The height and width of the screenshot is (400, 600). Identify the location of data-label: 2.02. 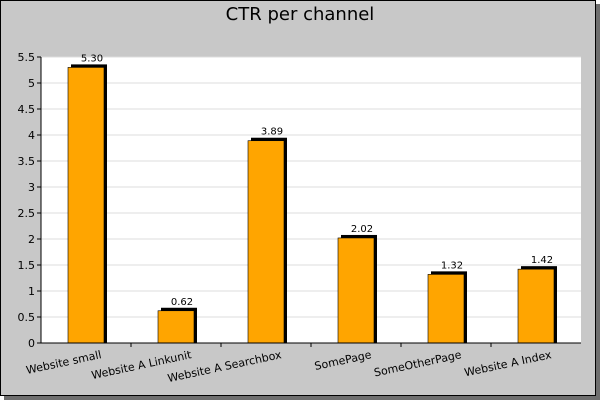
(362, 229).